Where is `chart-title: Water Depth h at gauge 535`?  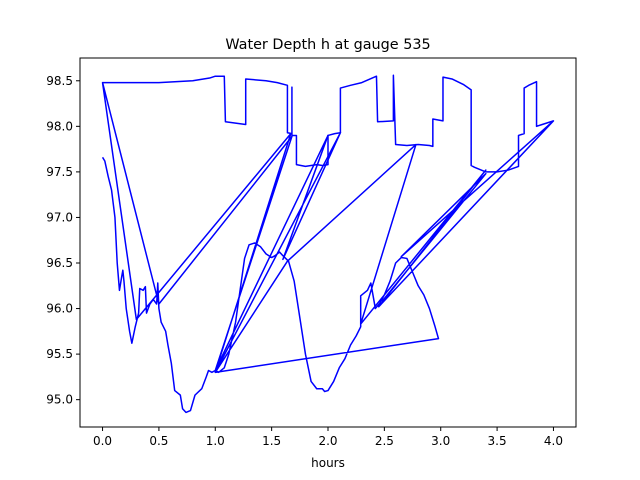
chart-title: Water Depth h at gauge 535 is located at coordinates (327, 45).